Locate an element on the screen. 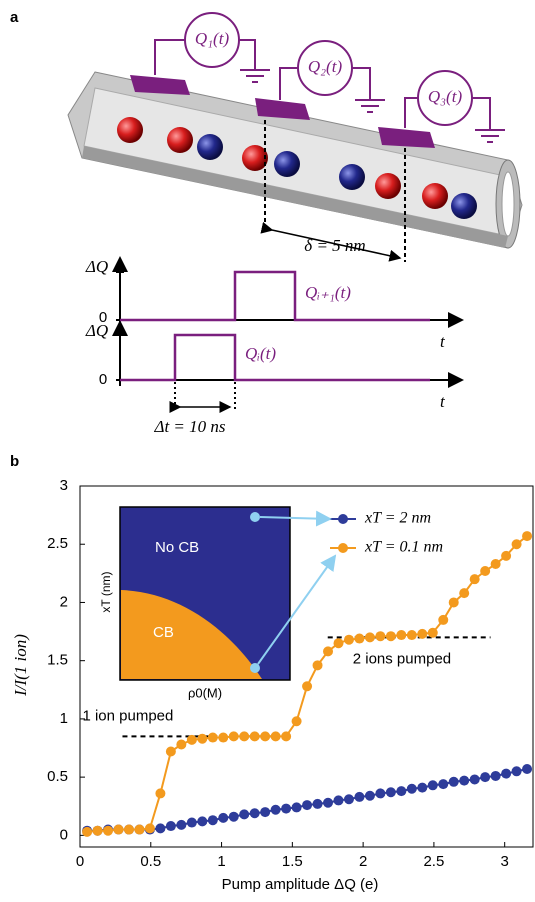  axis-label: 0 is located at coordinates (103, 317).